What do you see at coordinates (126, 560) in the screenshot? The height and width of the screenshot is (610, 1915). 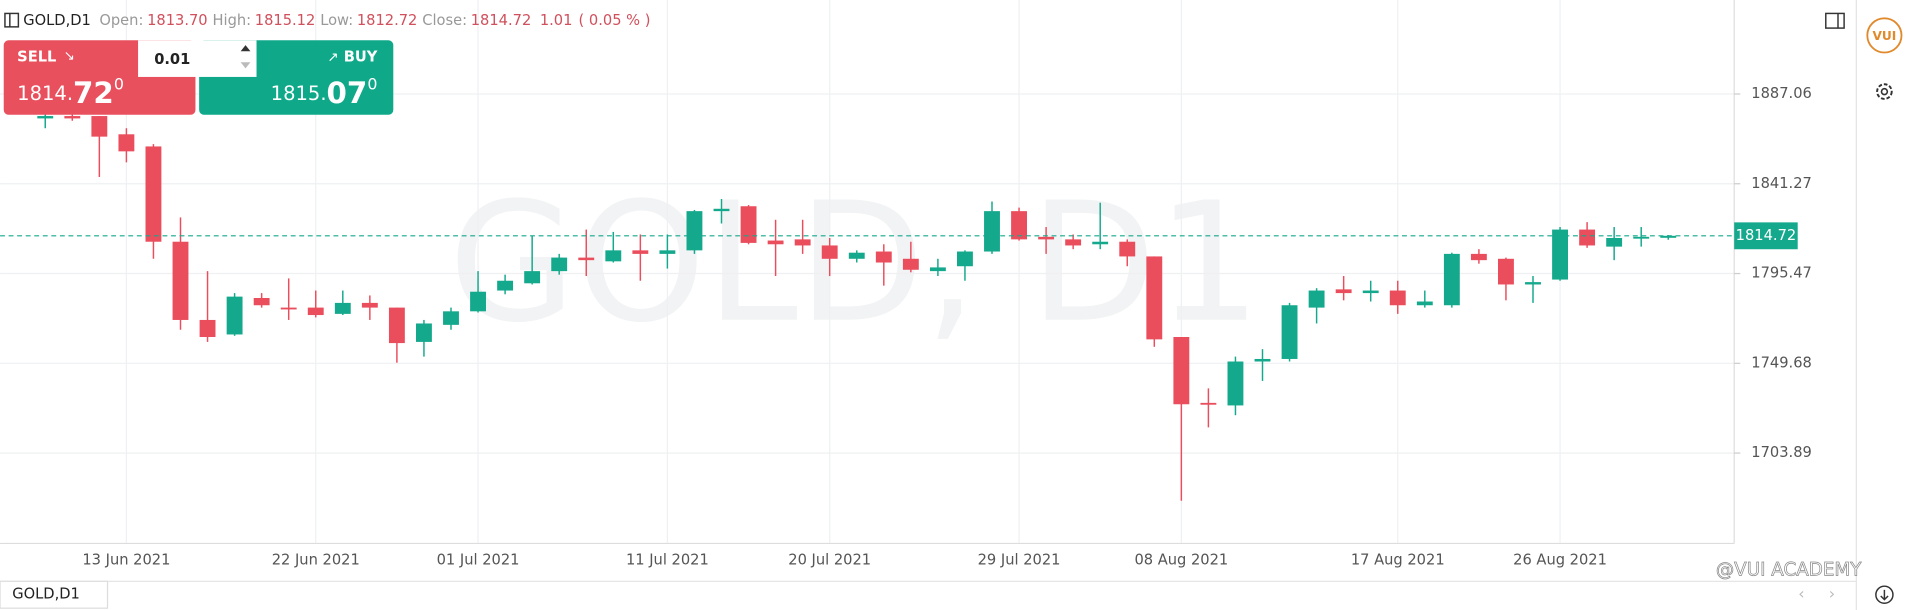 I see `x-tick-label: 13 Jun 2021` at bounding box center [126, 560].